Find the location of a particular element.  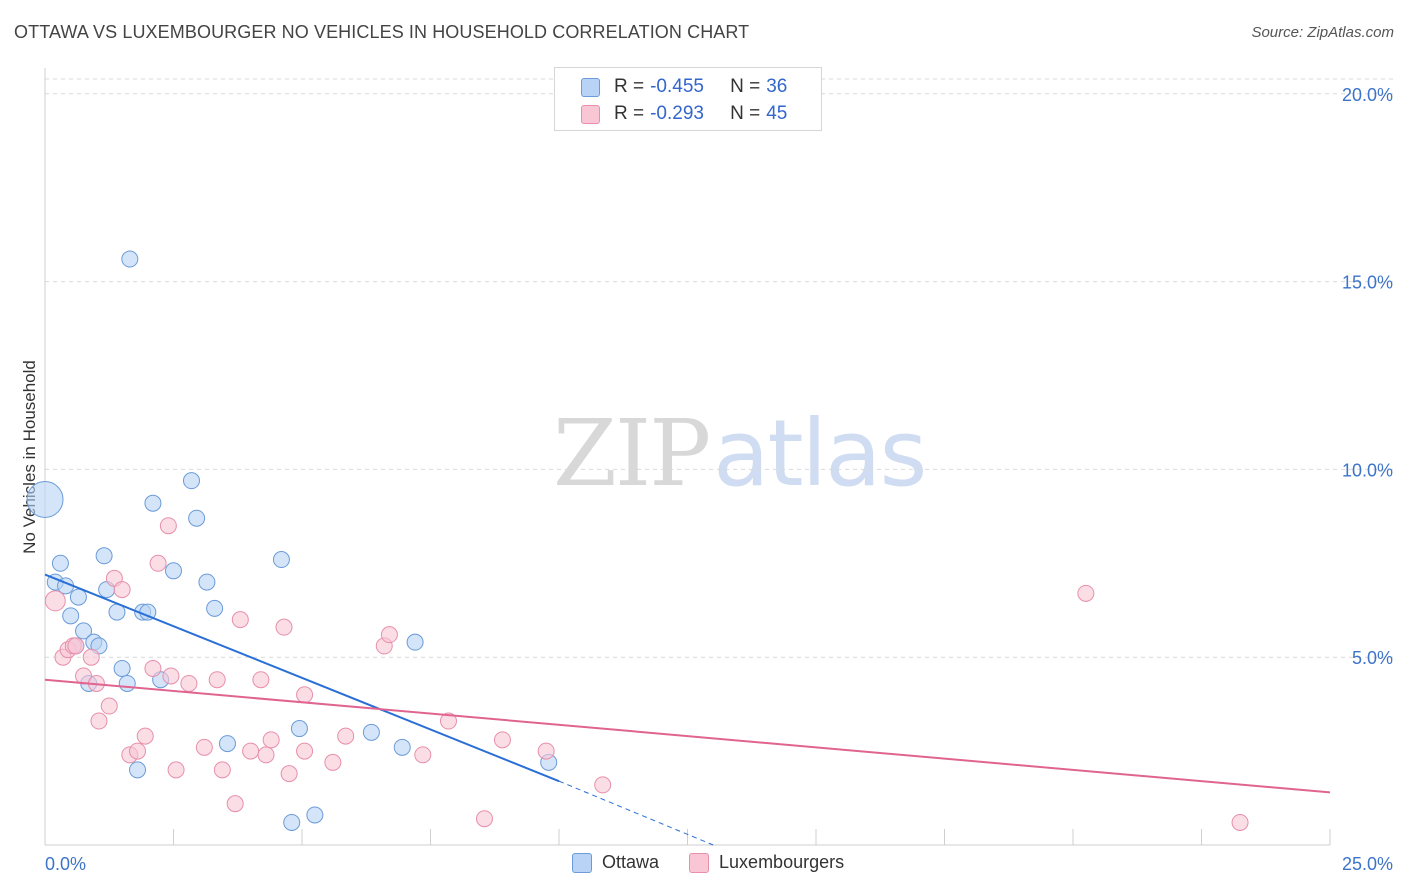

trend-line-extension-ottawa is located at coordinates (636, 813).